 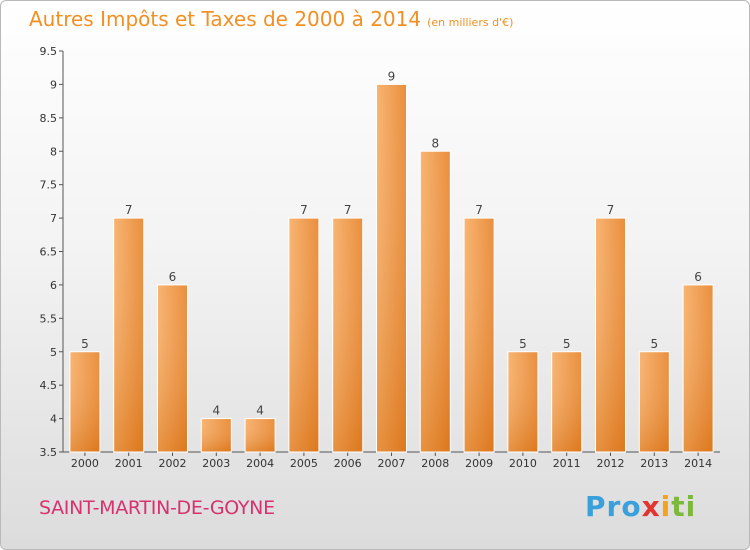 What do you see at coordinates (157, 508) in the screenshot?
I see `commune-name: SAINT-MARTIN-DE-GOYNE` at bounding box center [157, 508].